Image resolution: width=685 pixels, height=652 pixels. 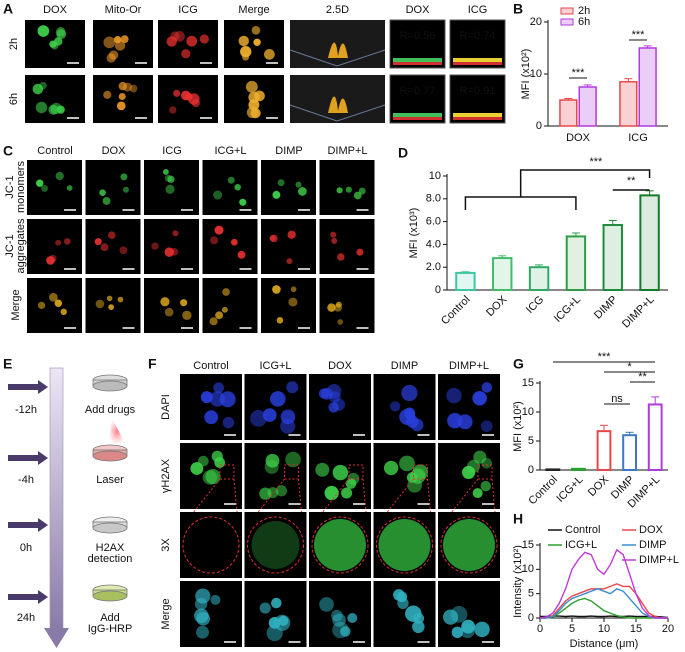 I want to click on x-tick-label: 5, so click(x=572, y=629).